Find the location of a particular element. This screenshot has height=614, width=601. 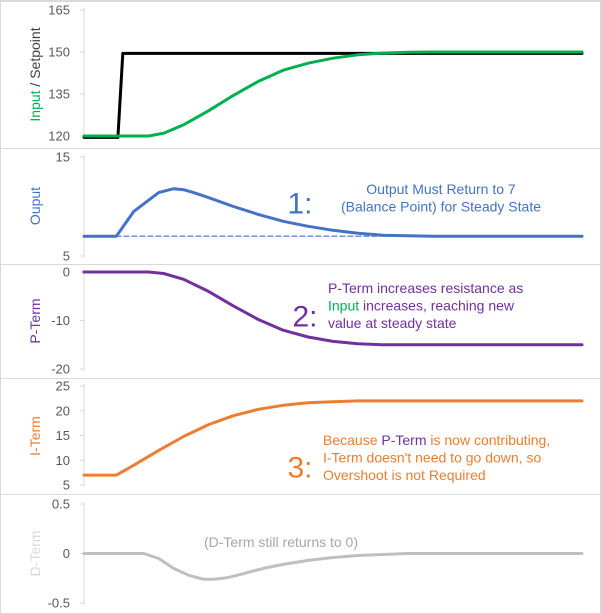

annotation-text: Input is located at coordinates (343, 305).